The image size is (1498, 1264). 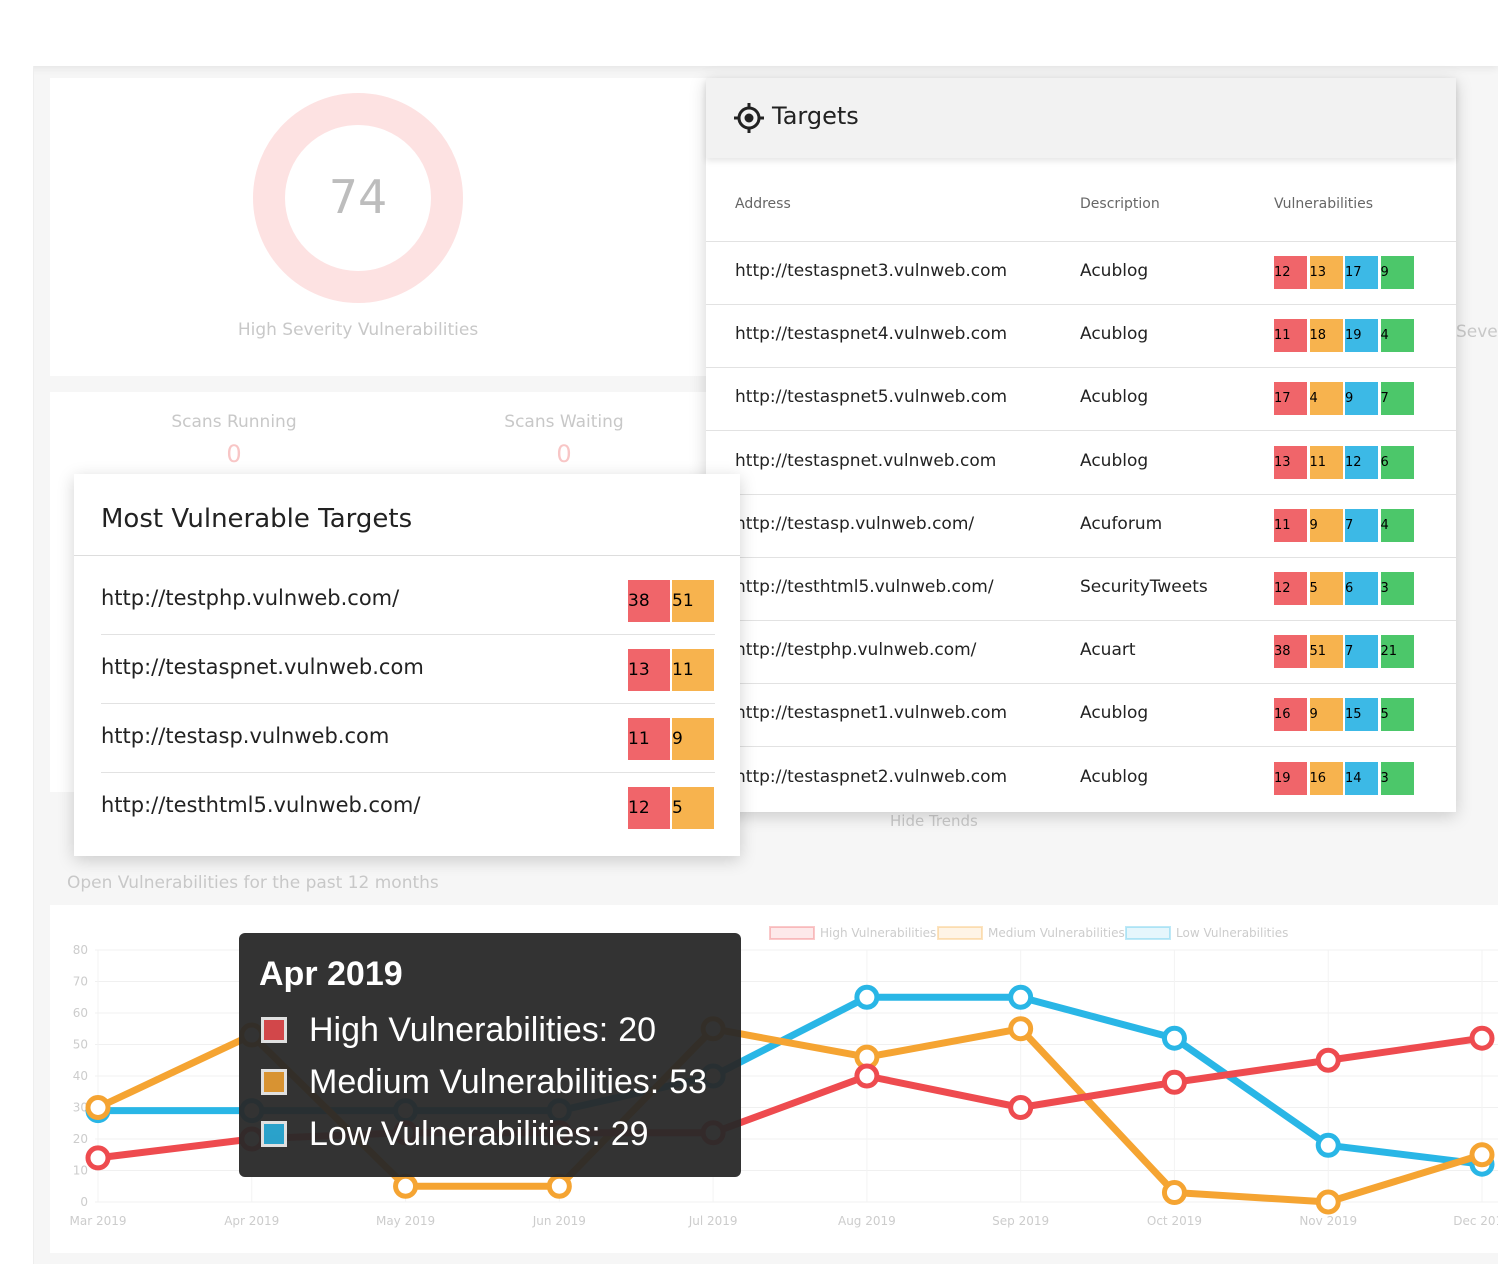 What do you see at coordinates (629, 1134) in the screenshot?
I see `tooltip-value: 29` at bounding box center [629, 1134].